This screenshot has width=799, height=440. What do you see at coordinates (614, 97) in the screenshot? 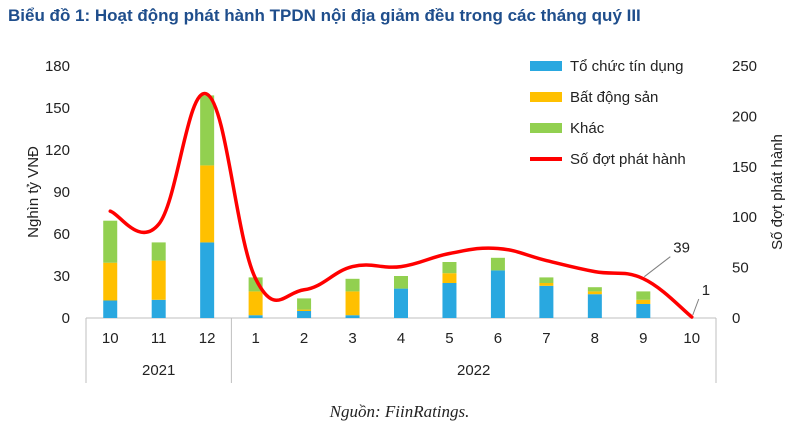
I see `legend-label: Bất động sản` at bounding box center [614, 97].